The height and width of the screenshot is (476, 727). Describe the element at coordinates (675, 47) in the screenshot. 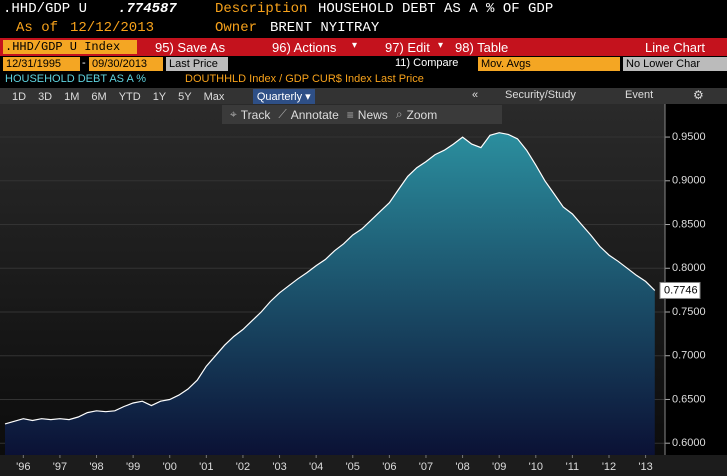

I see `view-name: Line Chart` at that location.